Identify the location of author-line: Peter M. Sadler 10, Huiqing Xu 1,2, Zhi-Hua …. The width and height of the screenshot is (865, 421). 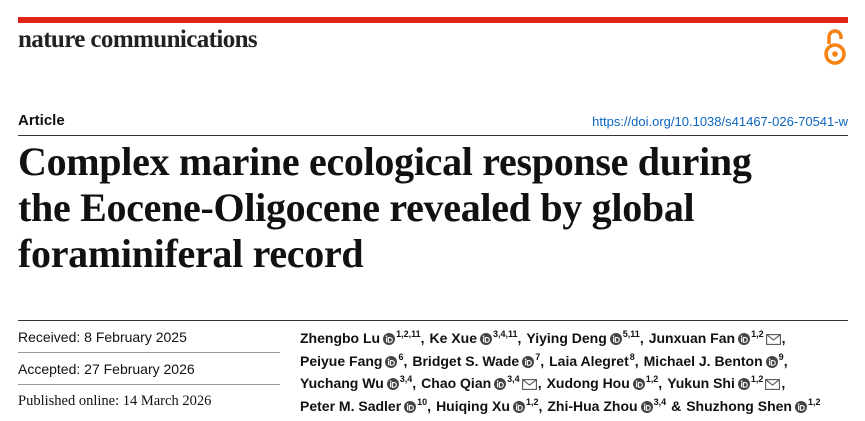
(560, 406).